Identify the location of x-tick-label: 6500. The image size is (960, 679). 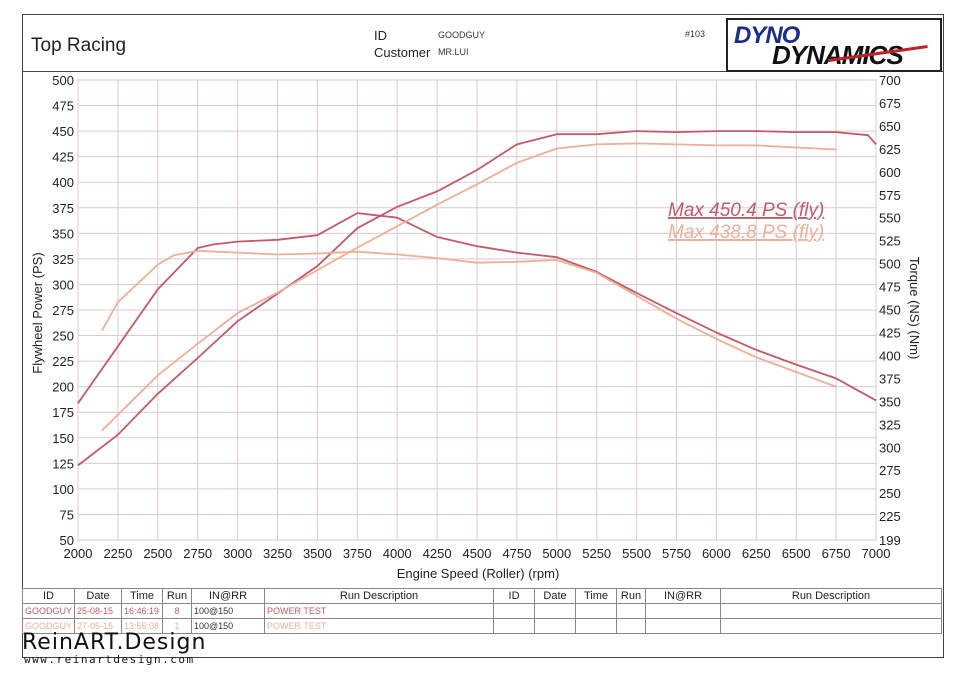
(796, 553).